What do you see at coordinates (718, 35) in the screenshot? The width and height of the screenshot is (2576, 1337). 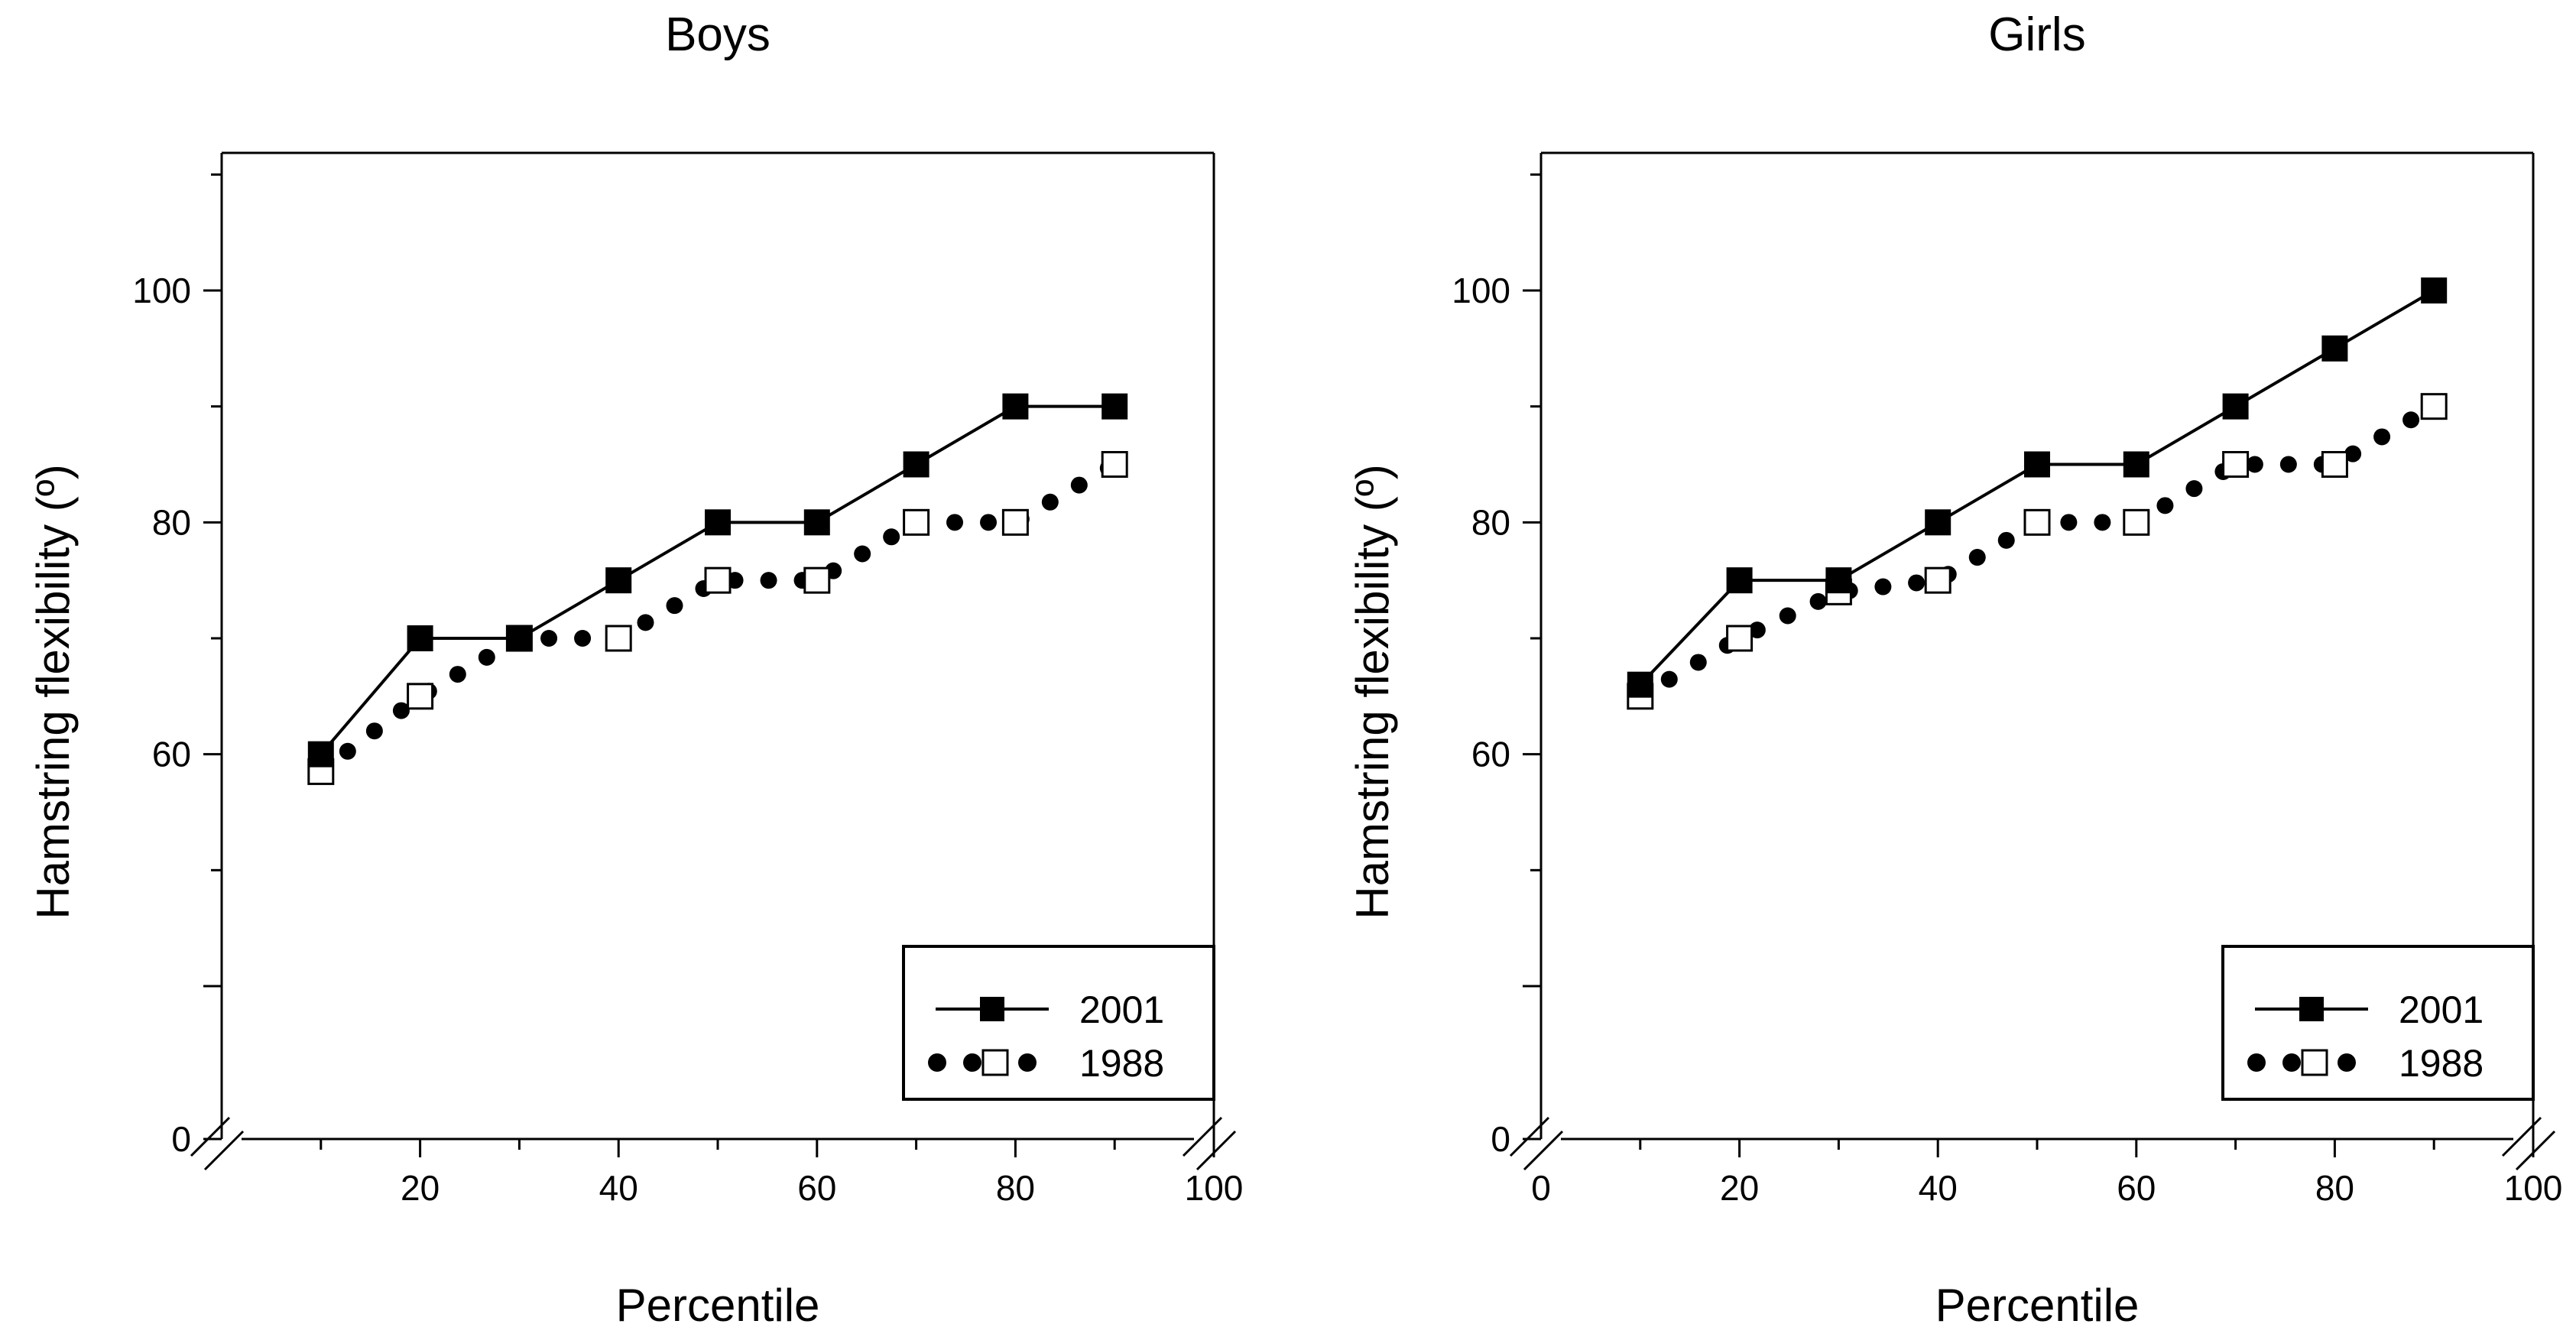 I see `boys-title: Boys` at bounding box center [718, 35].